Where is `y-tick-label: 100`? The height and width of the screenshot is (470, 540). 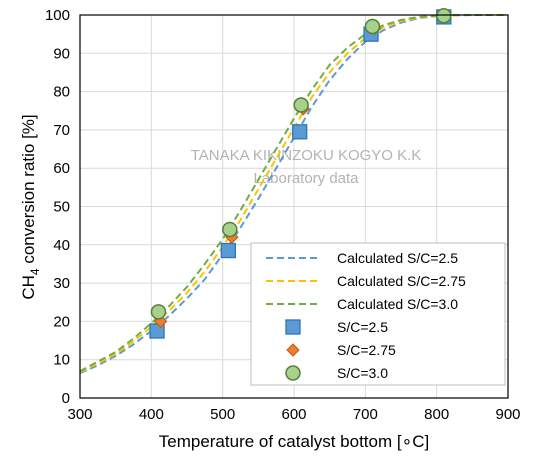 y-tick-label: 100 is located at coordinates (57, 15).